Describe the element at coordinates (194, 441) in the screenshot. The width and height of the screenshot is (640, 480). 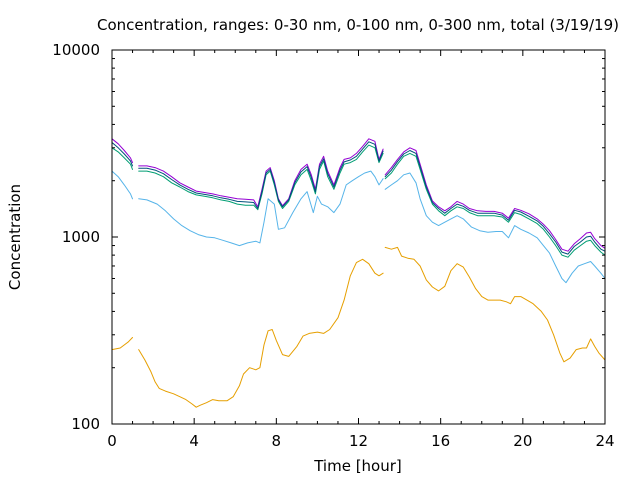
I see `x-tick-label-1: 4` at that location.